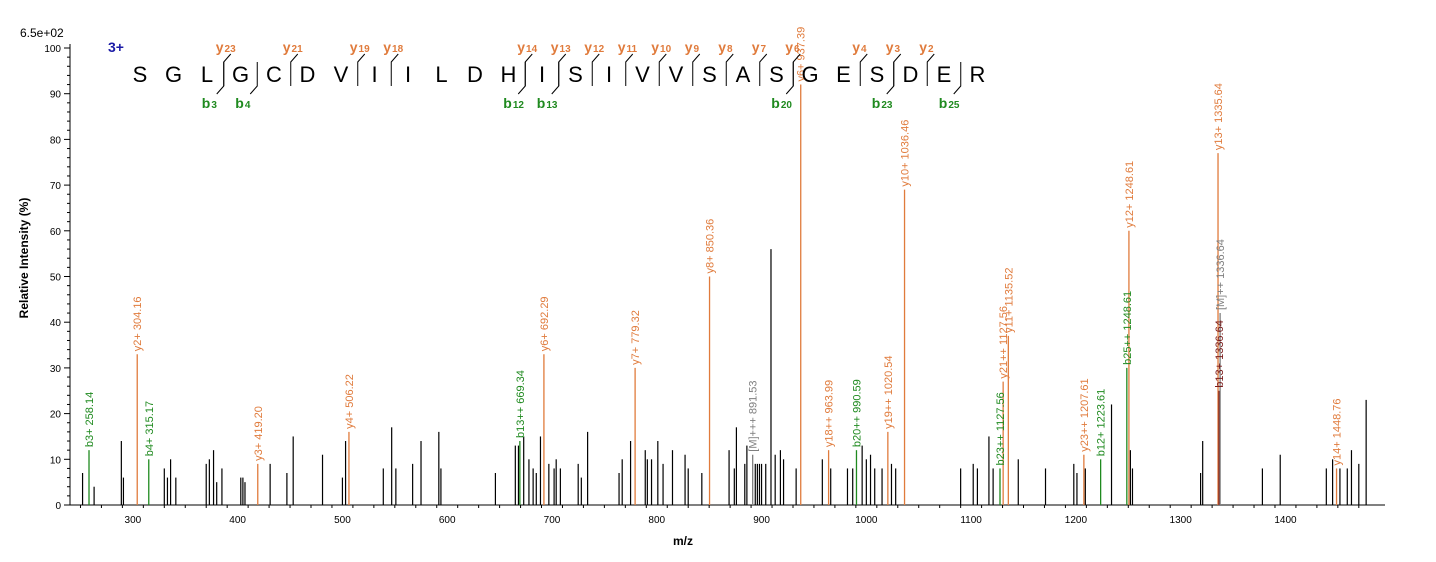 This screenshot has width=1436, height=562. What do you see at coordinates (683, 541) in the screenshot?
I see `x-axis-label: m/z` at bounding box center [683, 541].